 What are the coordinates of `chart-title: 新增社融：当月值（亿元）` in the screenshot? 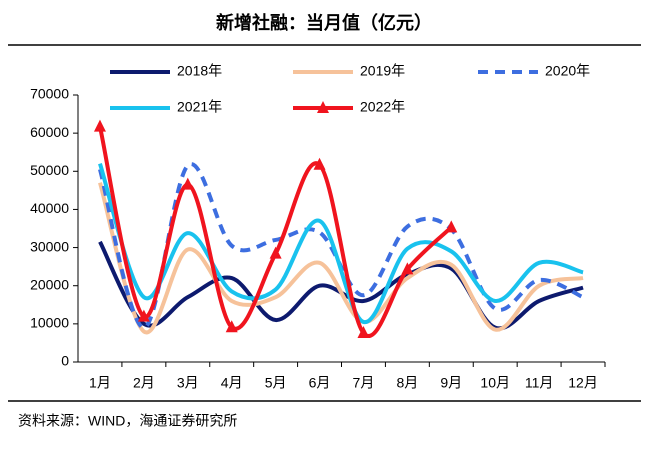 It's located at (324, 22).